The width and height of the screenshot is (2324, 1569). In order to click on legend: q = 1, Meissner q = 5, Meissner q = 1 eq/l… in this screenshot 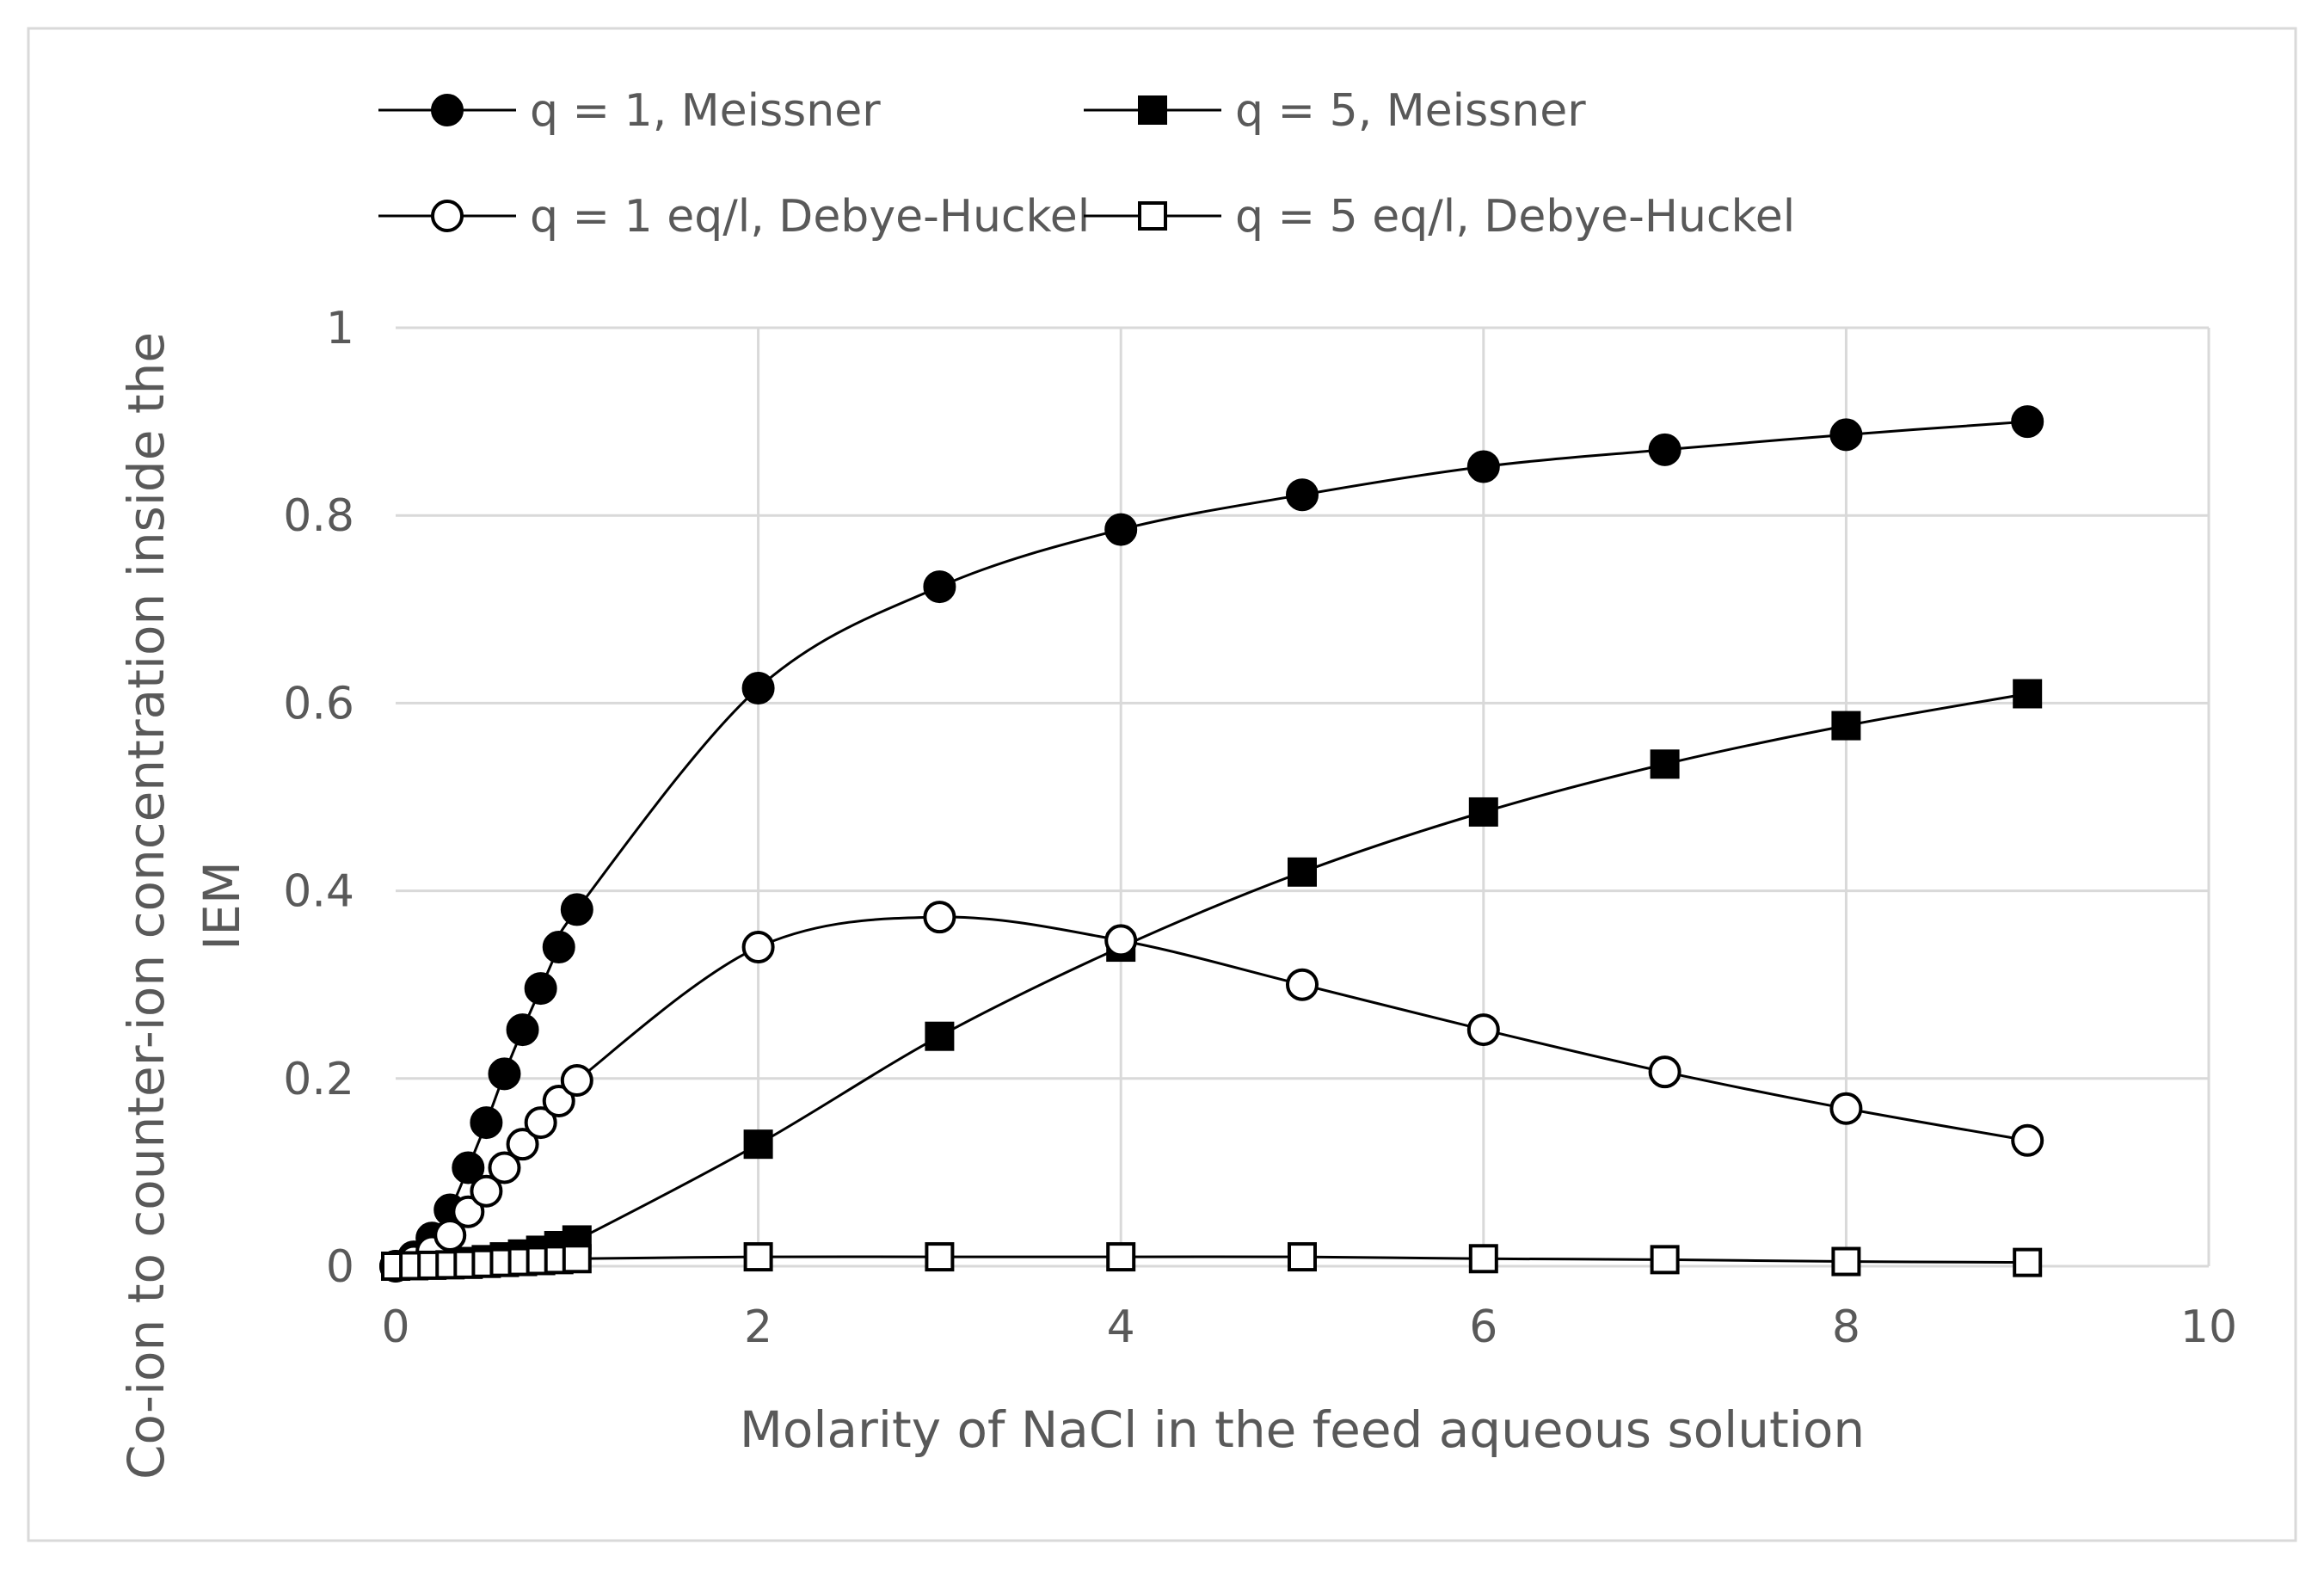, I will do `click(1086, 164)`.